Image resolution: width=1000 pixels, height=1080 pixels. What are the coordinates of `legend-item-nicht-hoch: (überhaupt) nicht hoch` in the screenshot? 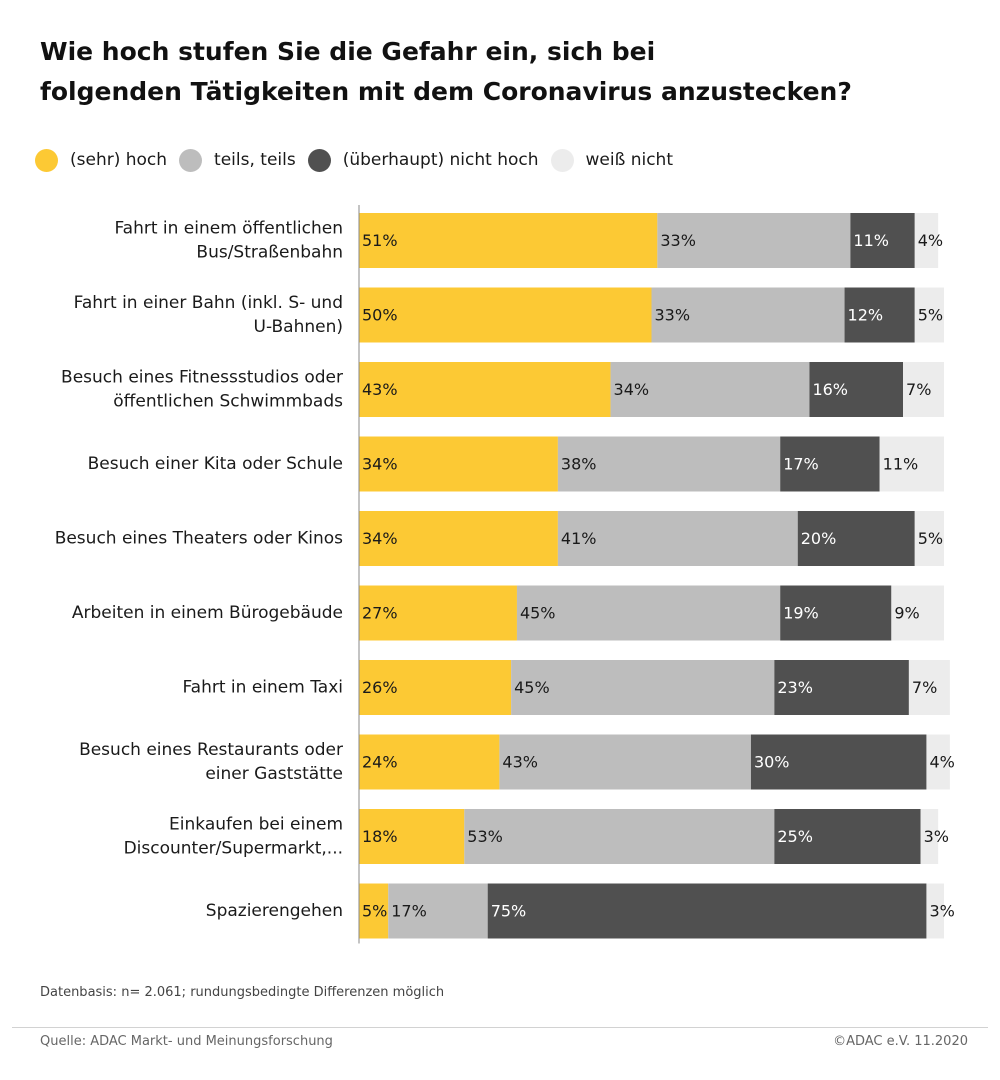 It's located at (423, 160).